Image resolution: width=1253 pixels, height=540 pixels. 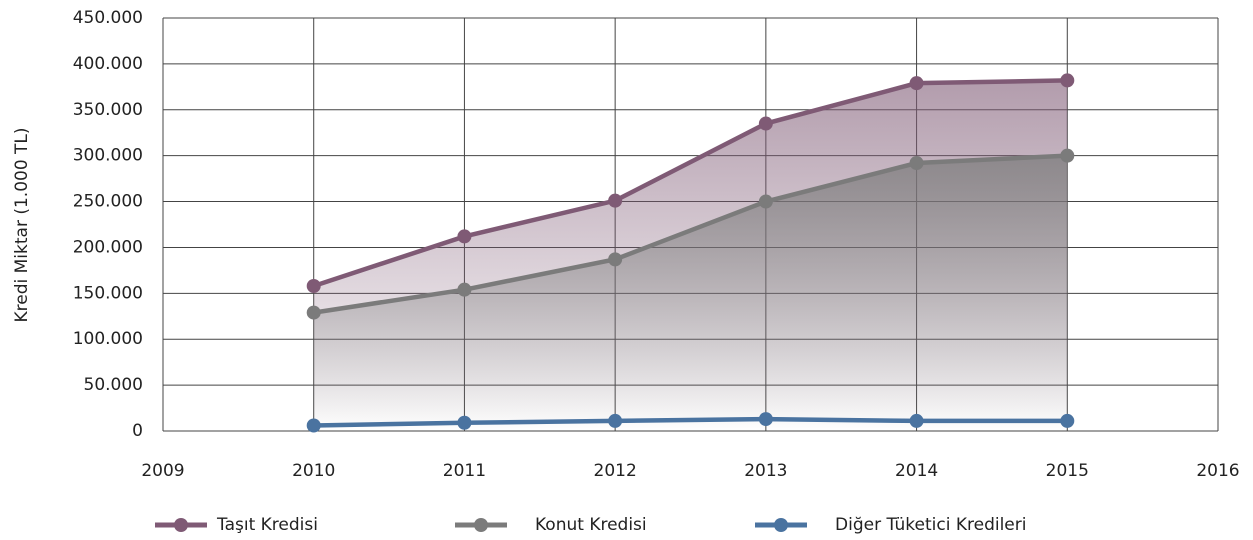 I want to click on y-tick-label: 200.000, so click(x=108, y=247).